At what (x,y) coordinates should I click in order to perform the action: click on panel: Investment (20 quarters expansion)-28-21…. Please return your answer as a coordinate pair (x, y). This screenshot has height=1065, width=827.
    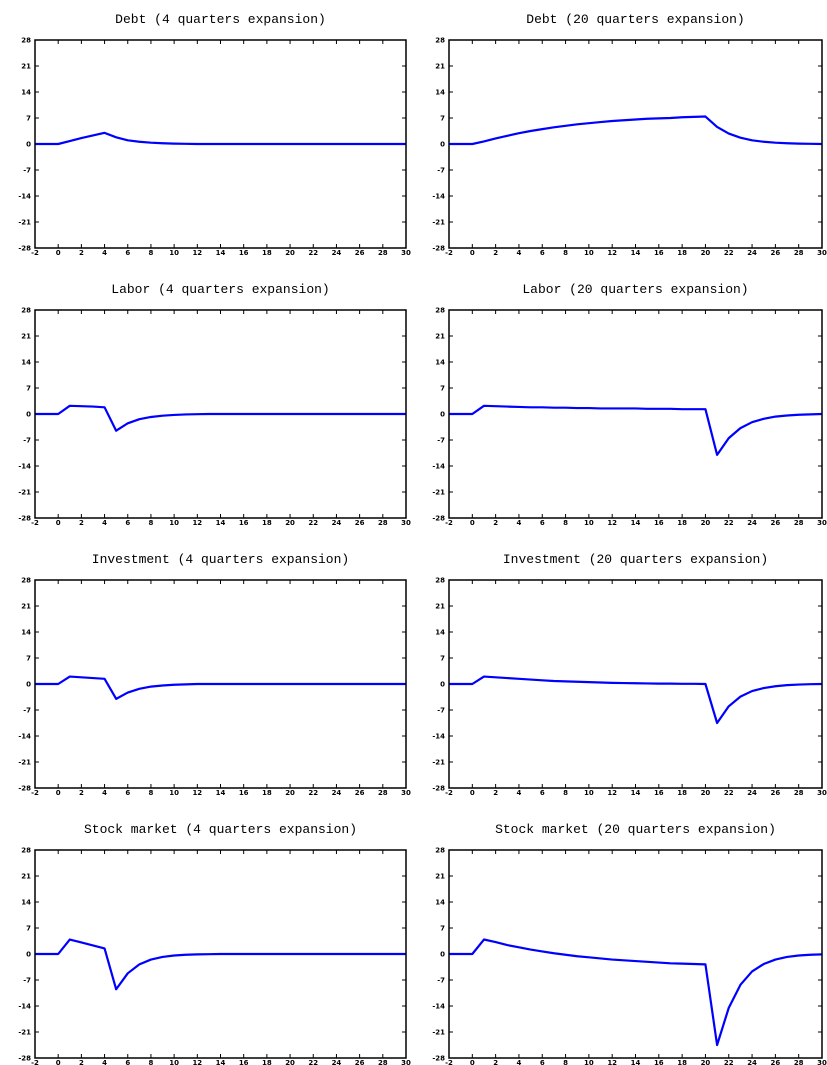
    Looking at the image, I should click on (629, 674).